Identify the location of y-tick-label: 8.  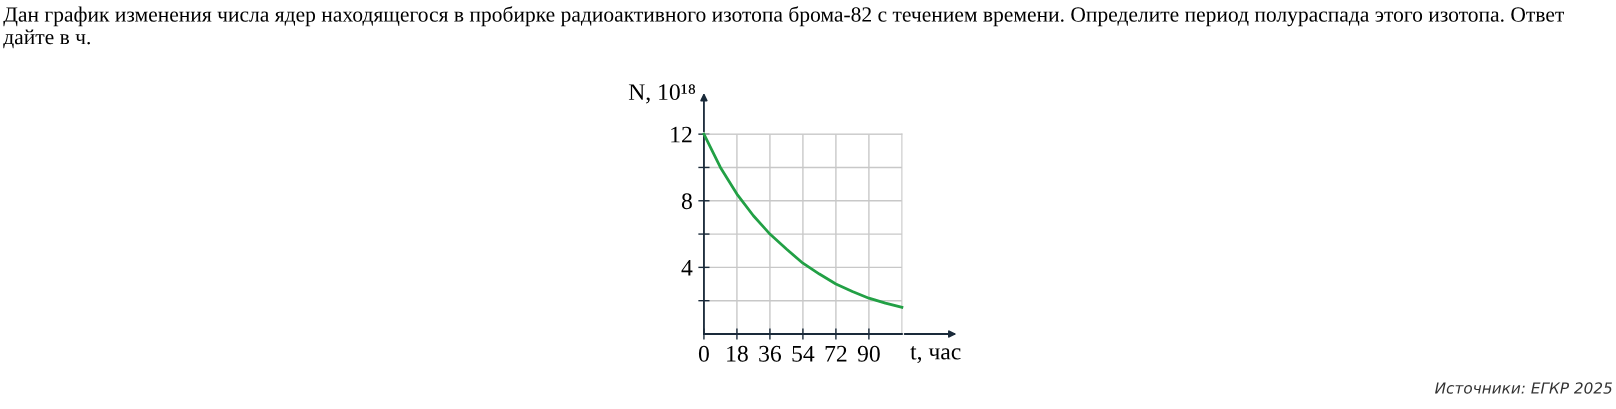
(686, 201).